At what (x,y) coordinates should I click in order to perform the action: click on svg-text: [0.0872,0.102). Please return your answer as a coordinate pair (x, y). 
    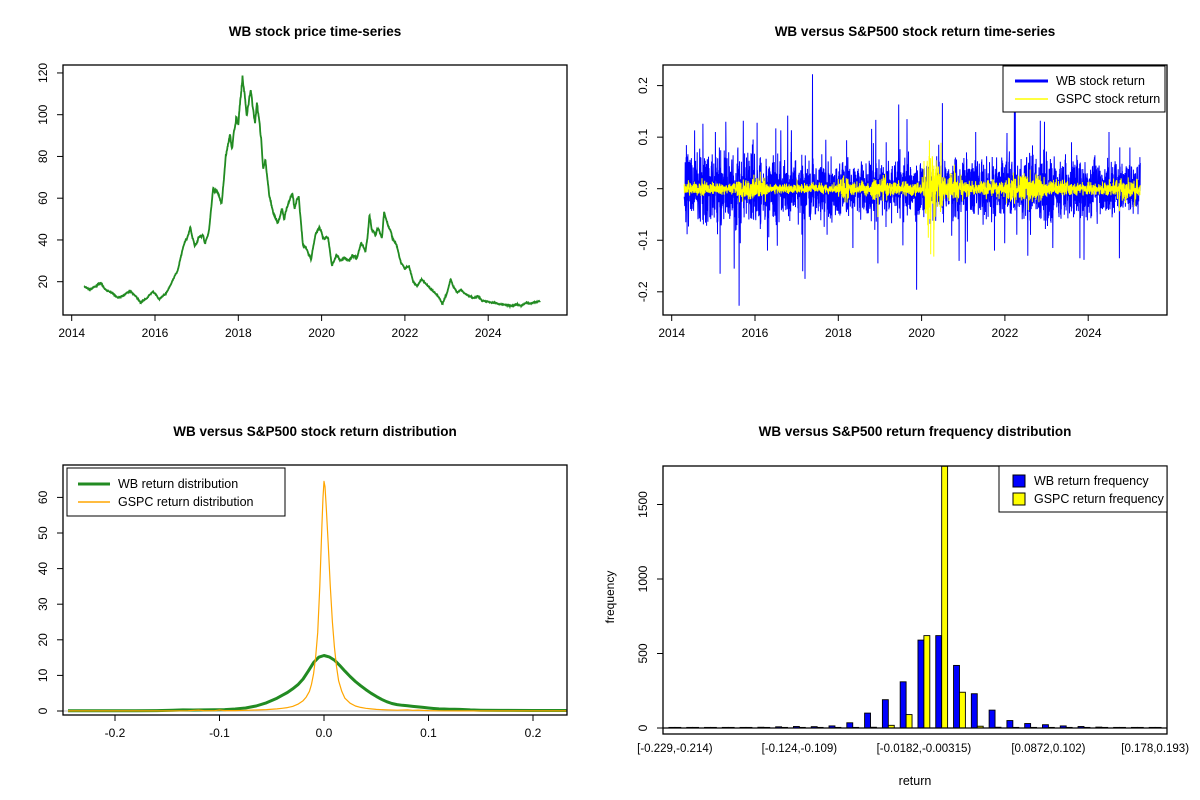
    Looking at the image, I should click on (1048, 749).